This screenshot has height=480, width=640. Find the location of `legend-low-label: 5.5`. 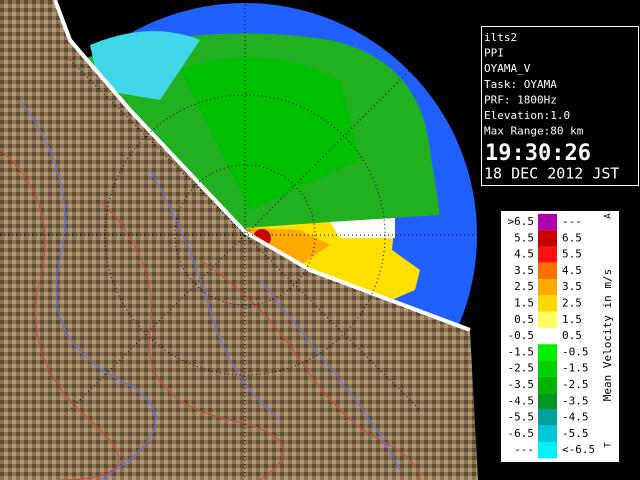

legend-low-label: 5.5 is located at coordinates (524, 237).